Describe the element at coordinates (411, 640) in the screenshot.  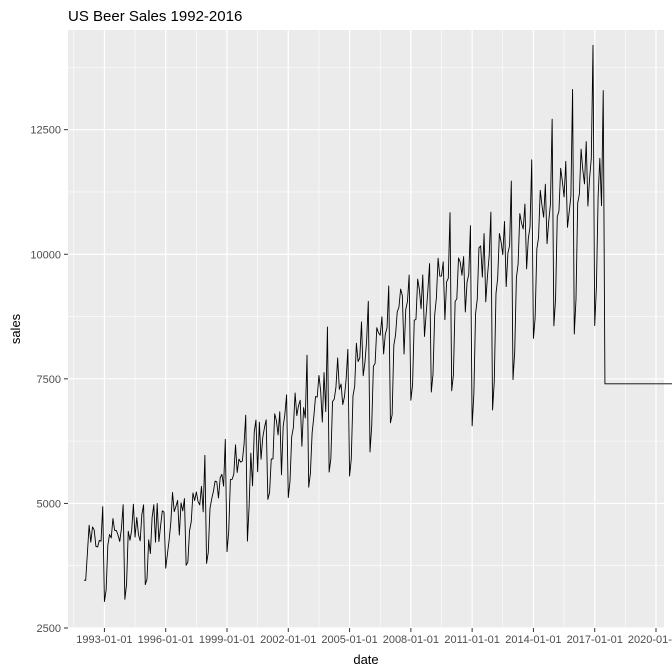
I see `x-tick-label: 2008-01-01` at that location.